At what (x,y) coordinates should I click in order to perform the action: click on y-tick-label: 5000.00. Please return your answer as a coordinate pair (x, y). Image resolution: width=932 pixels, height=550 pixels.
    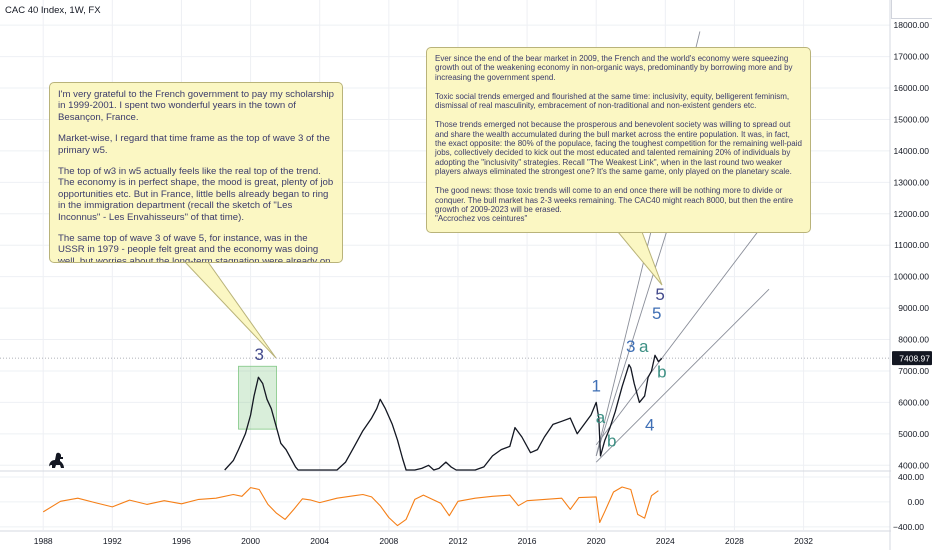
    Looking at the image, I should click on (913, 434).